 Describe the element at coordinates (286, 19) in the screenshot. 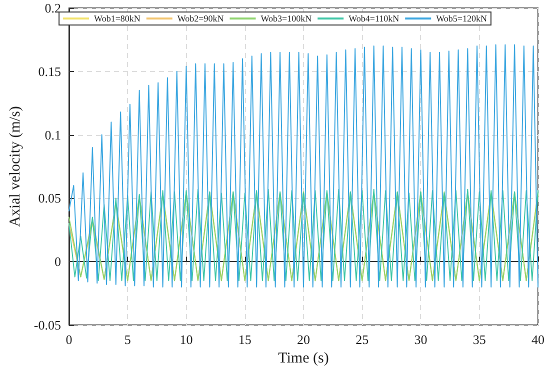

I see `legend-label: Wob3=100kN` at that location.